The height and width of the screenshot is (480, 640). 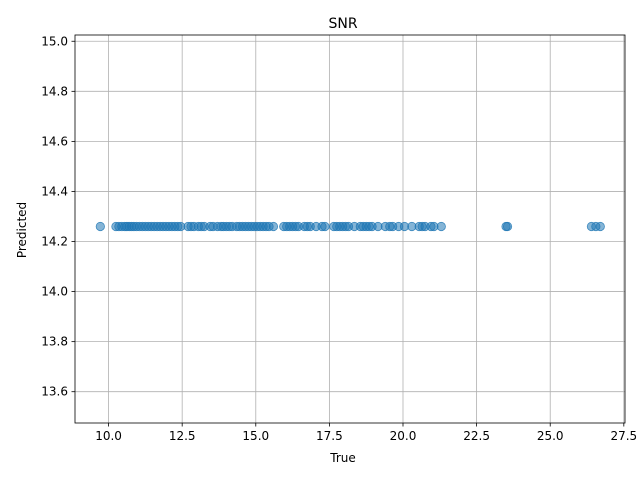 What do you see at coordinates (182, 436) in the screenshot?
I see `x-tick-label: 12.5` at bounding box center [182, 436].